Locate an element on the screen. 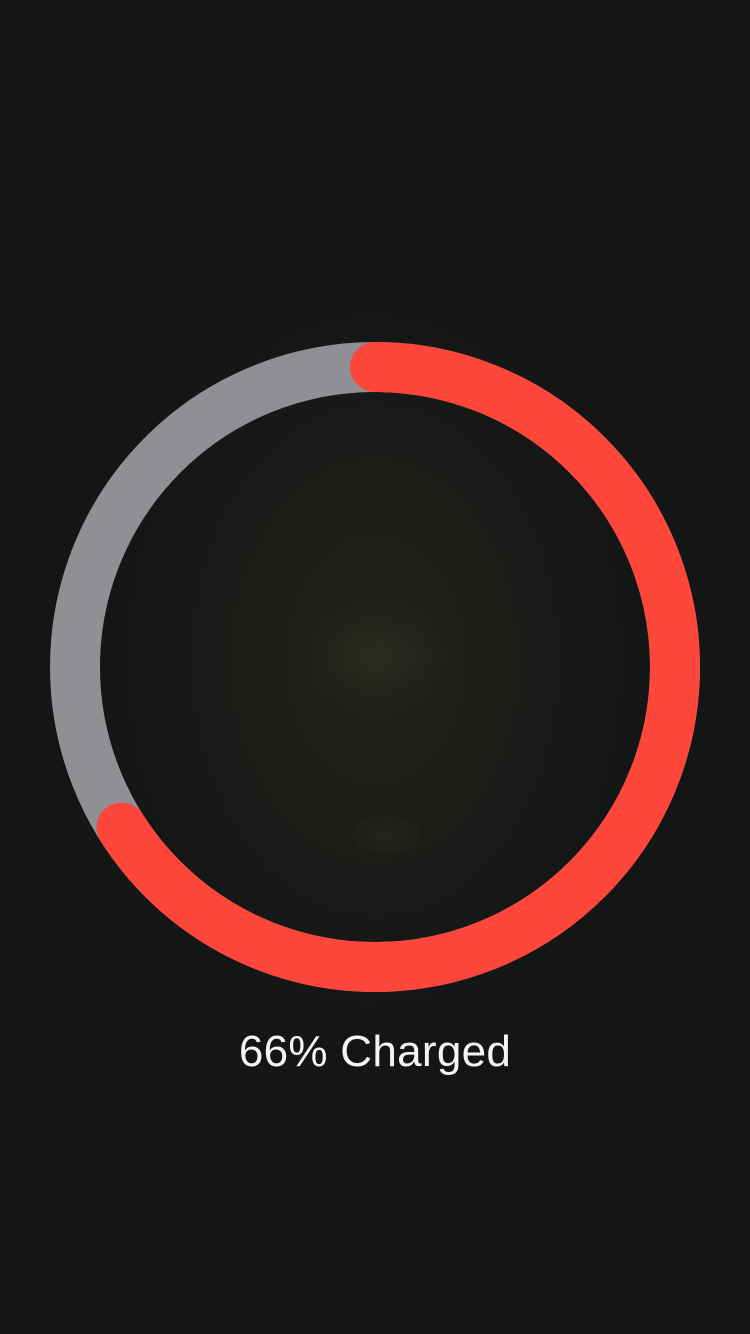 The width and height of the screenshot is (750, 1334). center-glow is located at coordinates (380, 655).